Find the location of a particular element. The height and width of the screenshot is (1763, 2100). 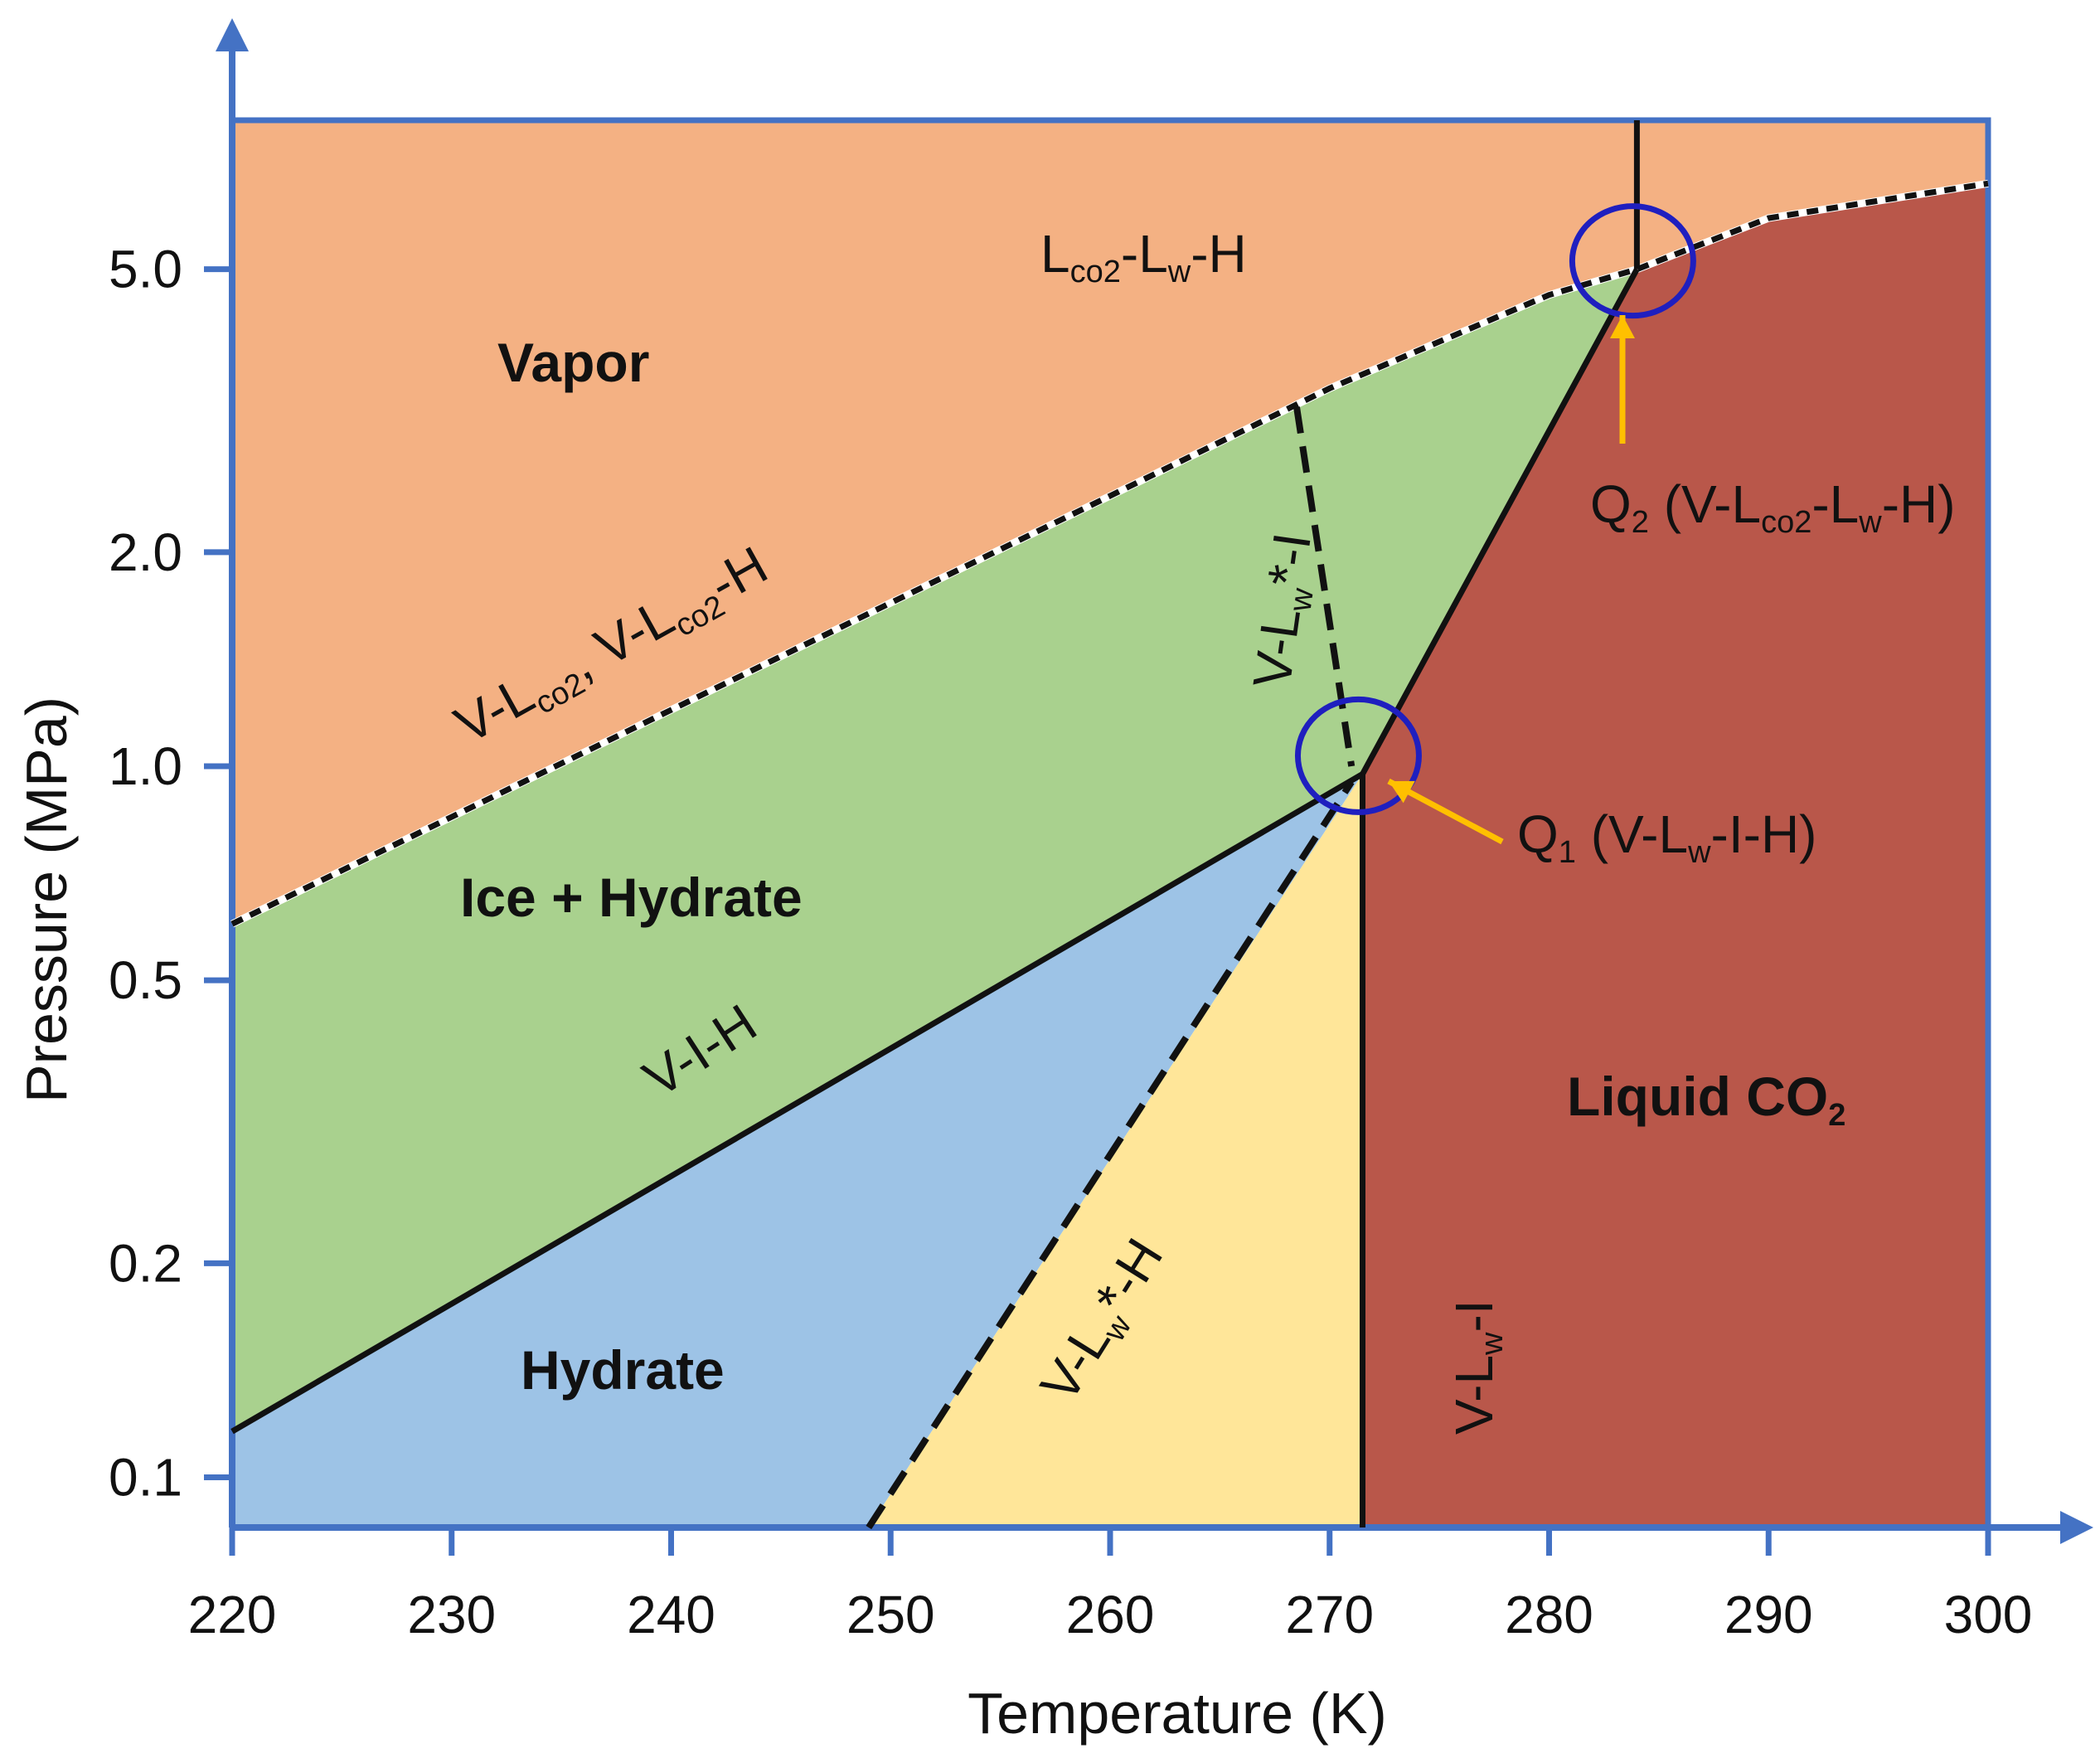

v-lw-star-i-curve is located at coordinates (1324, 586).